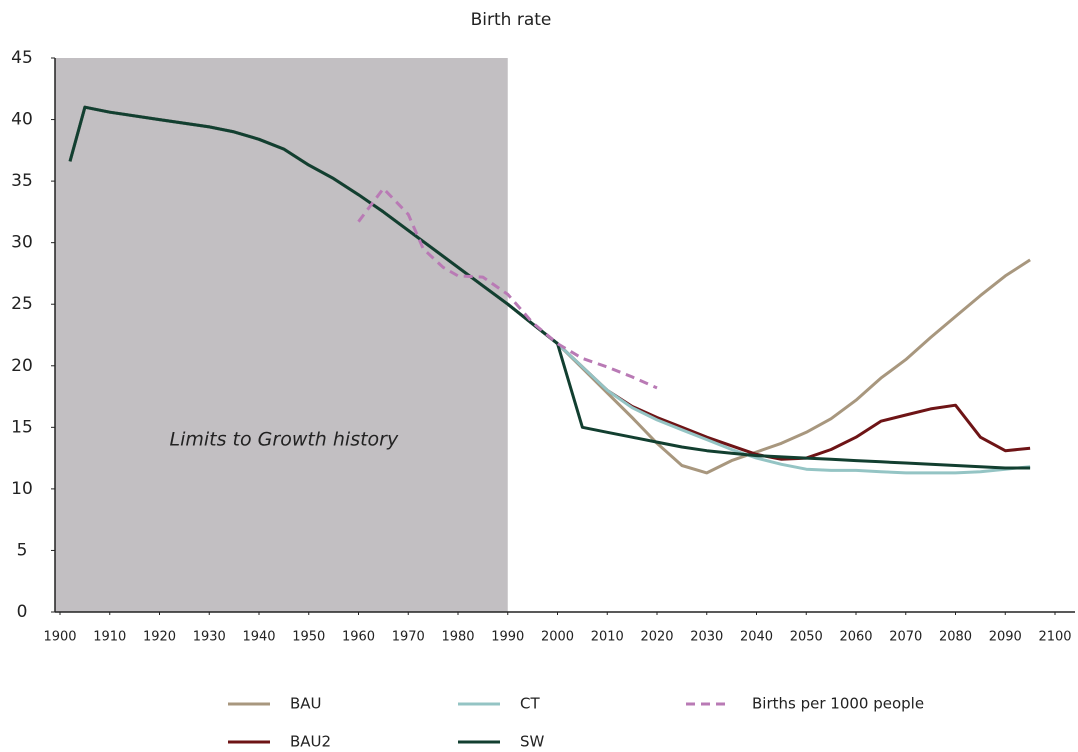  What do you see at coordinates (22, 366) in the screenshot?
I see `y-tick-label: 20` at bounding box center [22, 366].